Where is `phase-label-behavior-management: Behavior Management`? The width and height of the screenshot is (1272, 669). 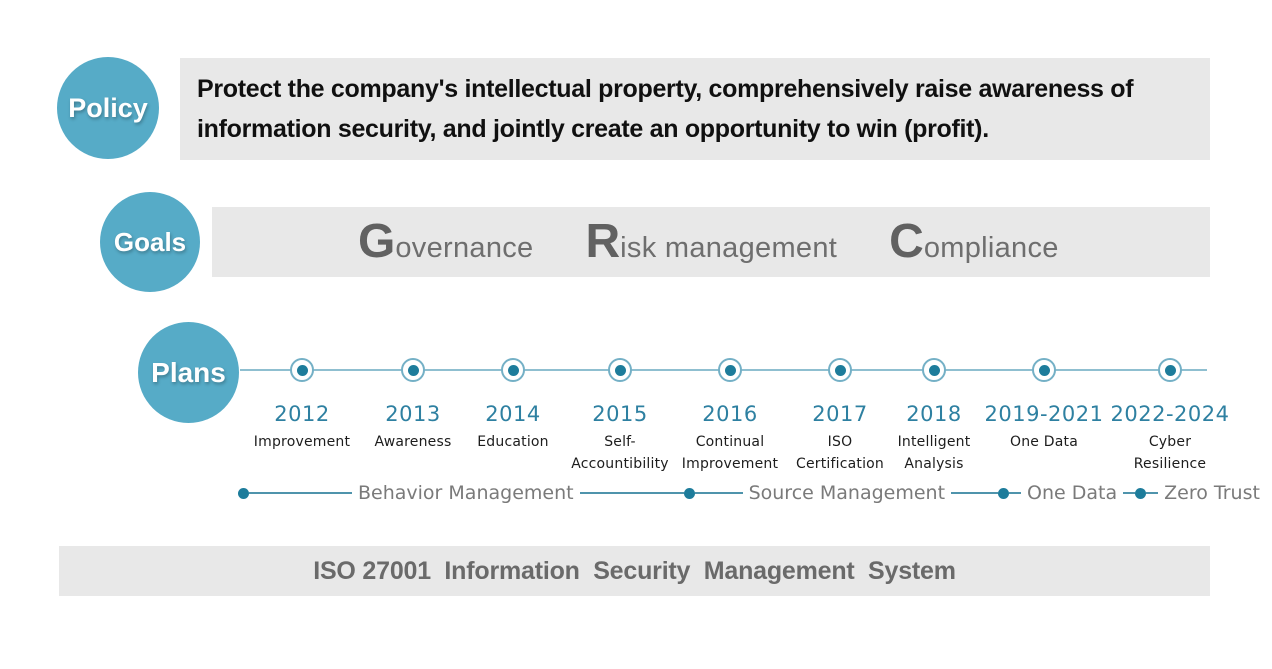
phase-label-behavior-management: Behavior Management is located at coordinates (466, 493).